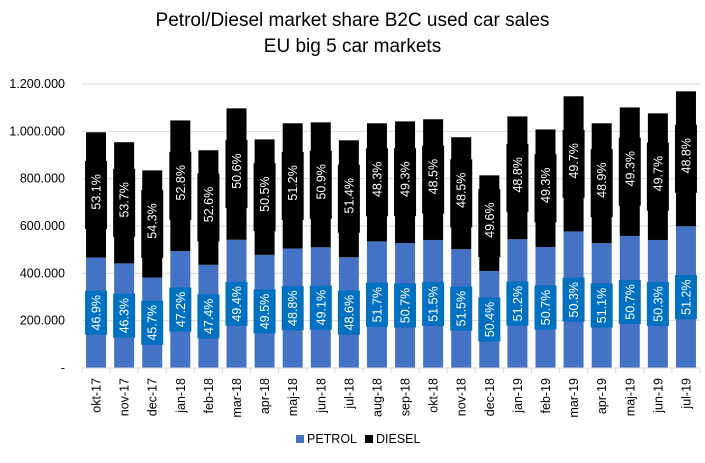 This screenshot has width=705, height=463. I want to click on x-tick-label: jun-18, so click(321, 396).